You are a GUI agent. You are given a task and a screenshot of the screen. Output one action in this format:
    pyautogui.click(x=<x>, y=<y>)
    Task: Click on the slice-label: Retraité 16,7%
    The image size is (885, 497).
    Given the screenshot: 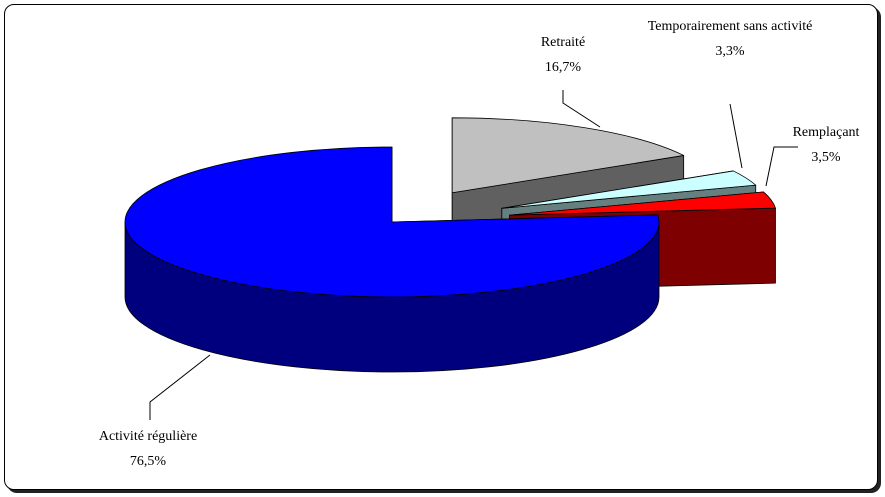 What is the action you would take?
    pyautogui.click(x=563, y=55)
    